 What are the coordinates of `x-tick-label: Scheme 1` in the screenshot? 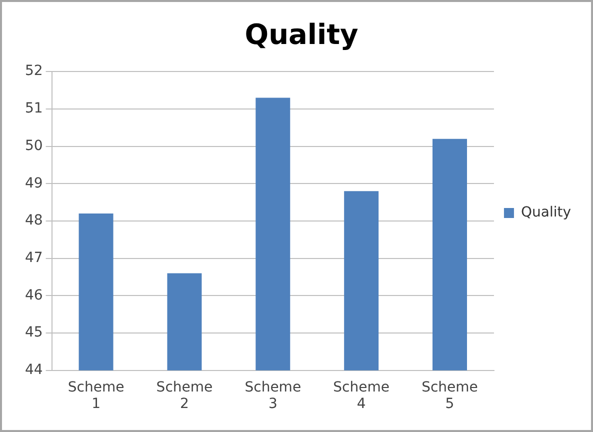 It's located at (96, 395).